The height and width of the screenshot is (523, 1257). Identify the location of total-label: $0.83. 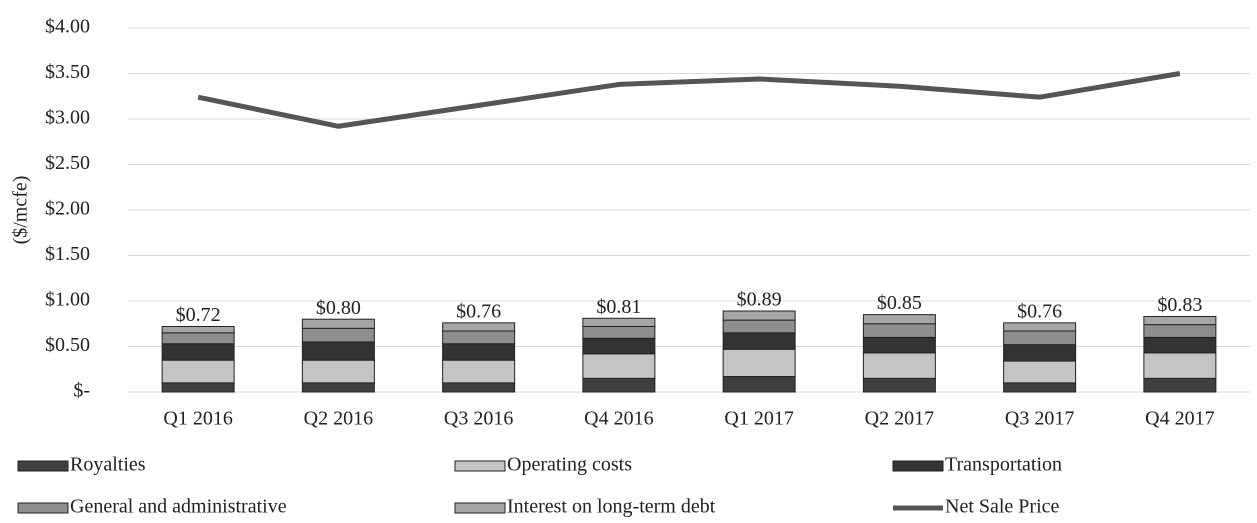
(1179, 305).